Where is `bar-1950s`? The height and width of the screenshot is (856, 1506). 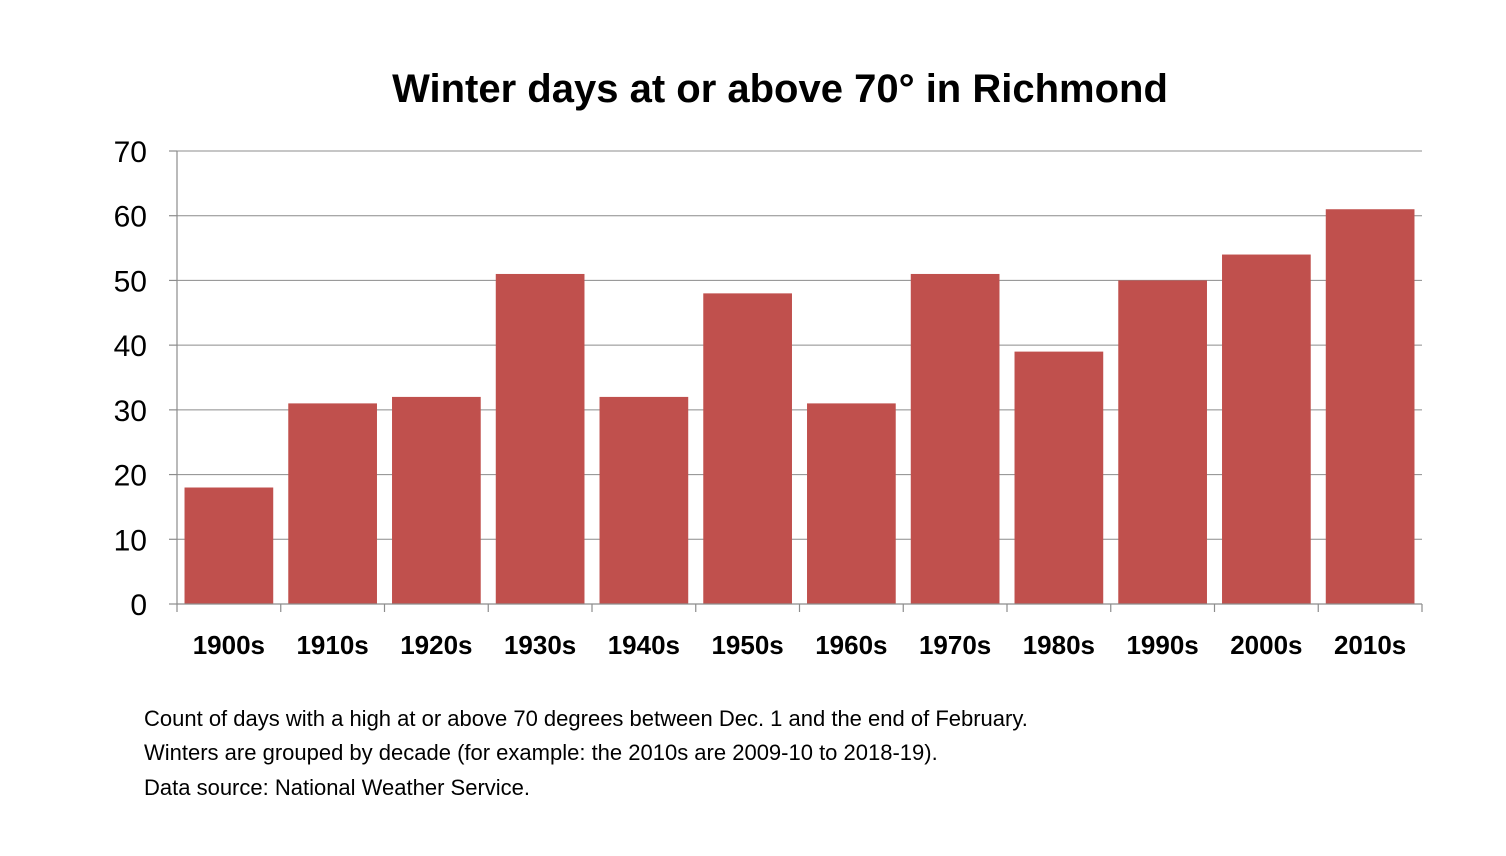
bar-1950s is located at coordinates (747, 448).